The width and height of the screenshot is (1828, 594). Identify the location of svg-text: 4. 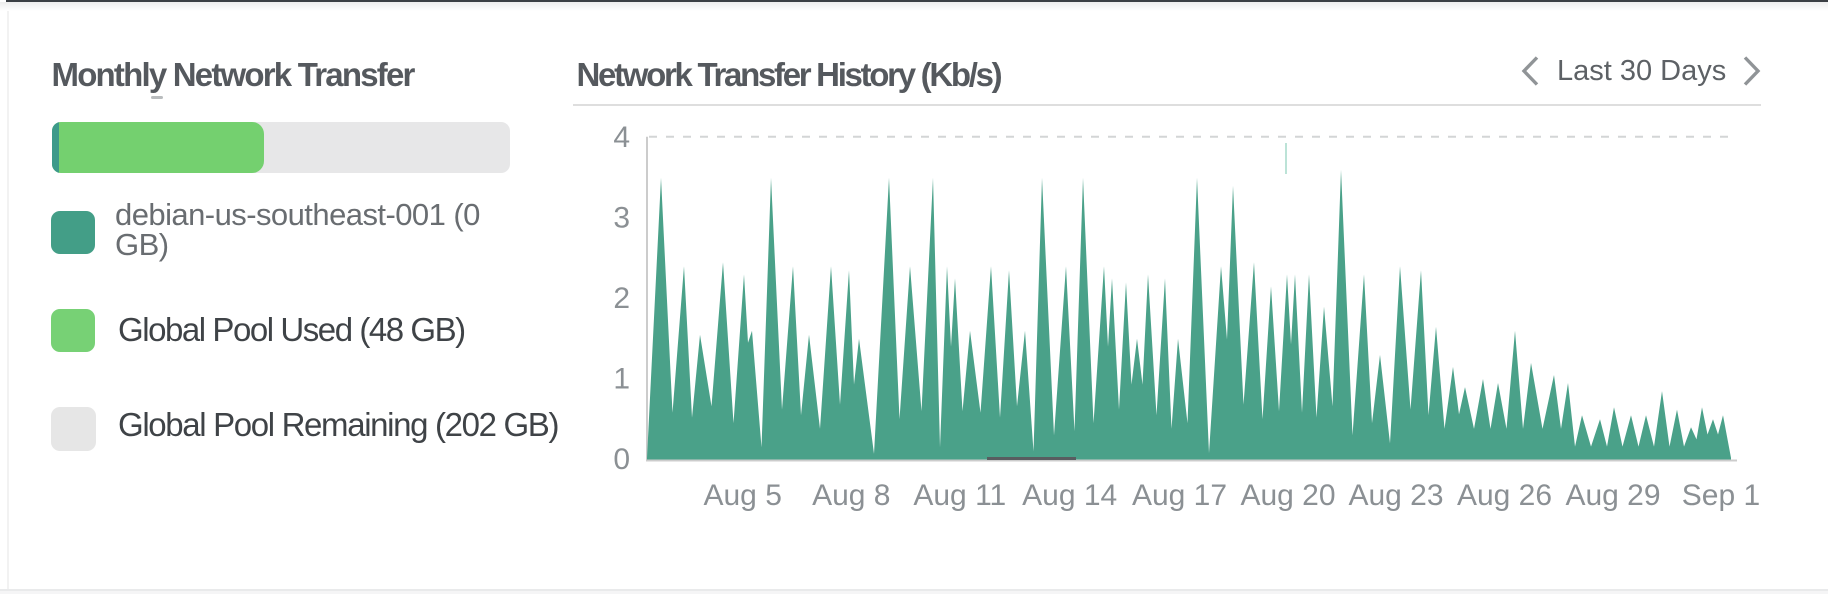
(621, 137).